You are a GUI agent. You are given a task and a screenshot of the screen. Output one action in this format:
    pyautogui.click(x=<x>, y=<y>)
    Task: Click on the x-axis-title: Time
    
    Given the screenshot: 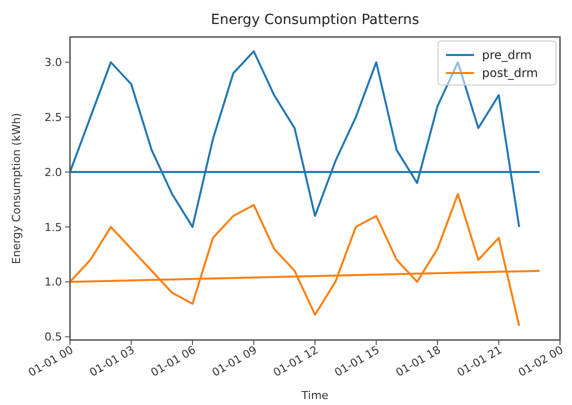 What is the action you would take?
    pyautogui.click(x=314, y=395)
    